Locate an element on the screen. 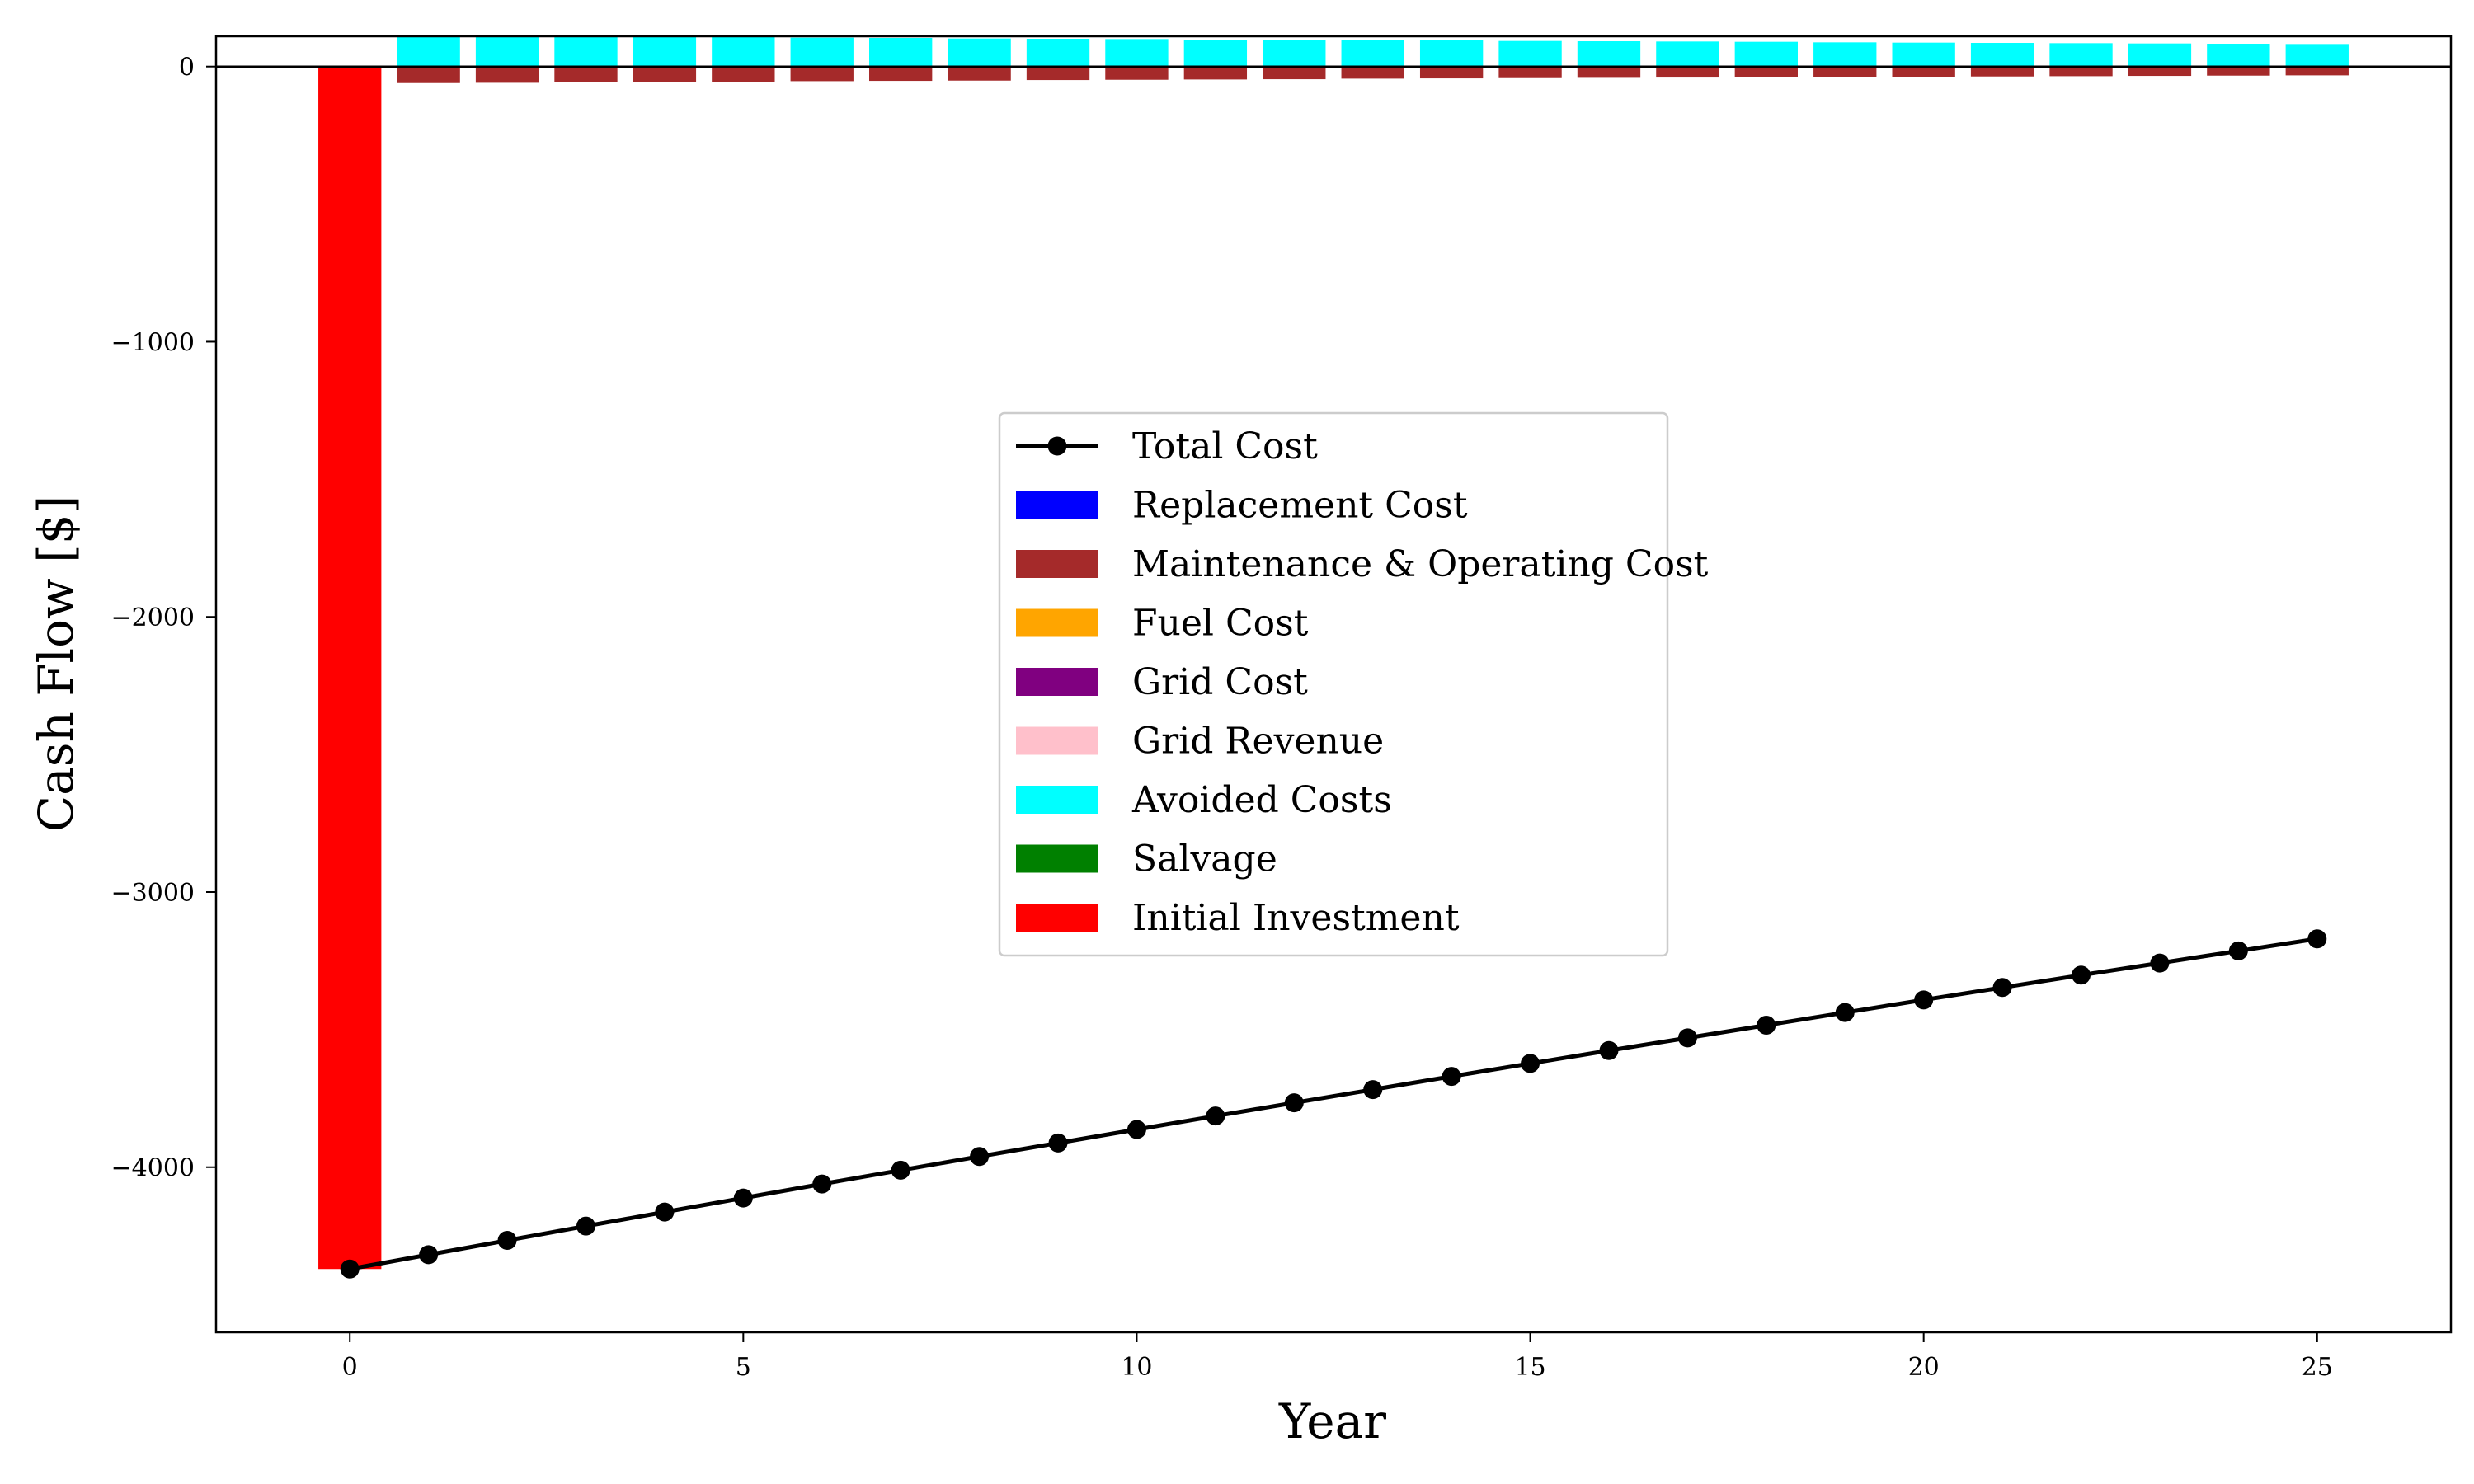 The height and width of the screenshot is (1484, 2474). legend-swatch-maintenance-operating-cost is located at coordinates (1057, 564).